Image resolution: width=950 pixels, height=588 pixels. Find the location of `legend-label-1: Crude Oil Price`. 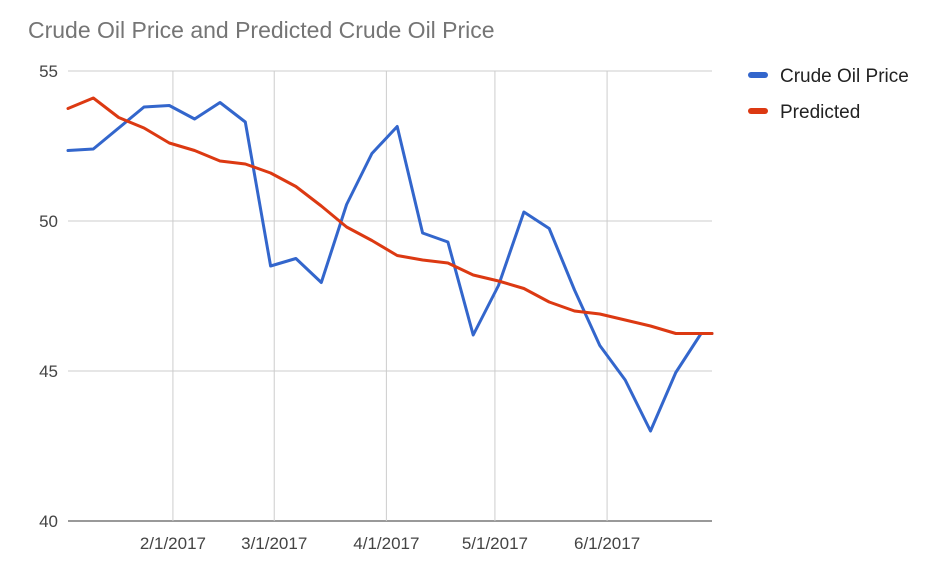

legend-label-1: Crude Oil Price is located at coordinates (844, 76).